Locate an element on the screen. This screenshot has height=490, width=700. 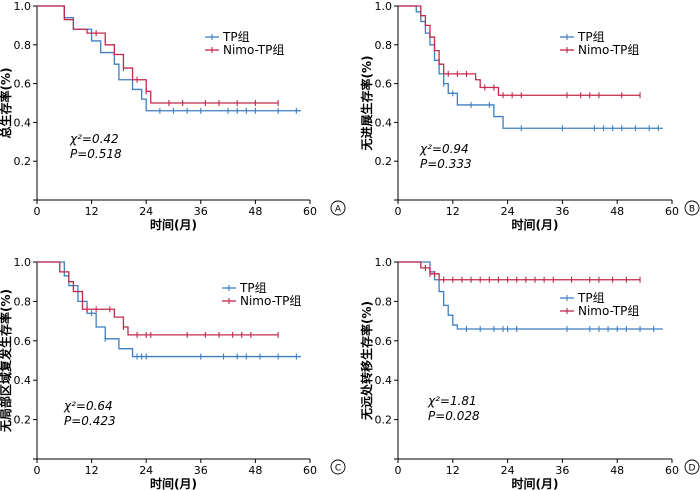
panel-label: A is located at coordinates (338, 210).